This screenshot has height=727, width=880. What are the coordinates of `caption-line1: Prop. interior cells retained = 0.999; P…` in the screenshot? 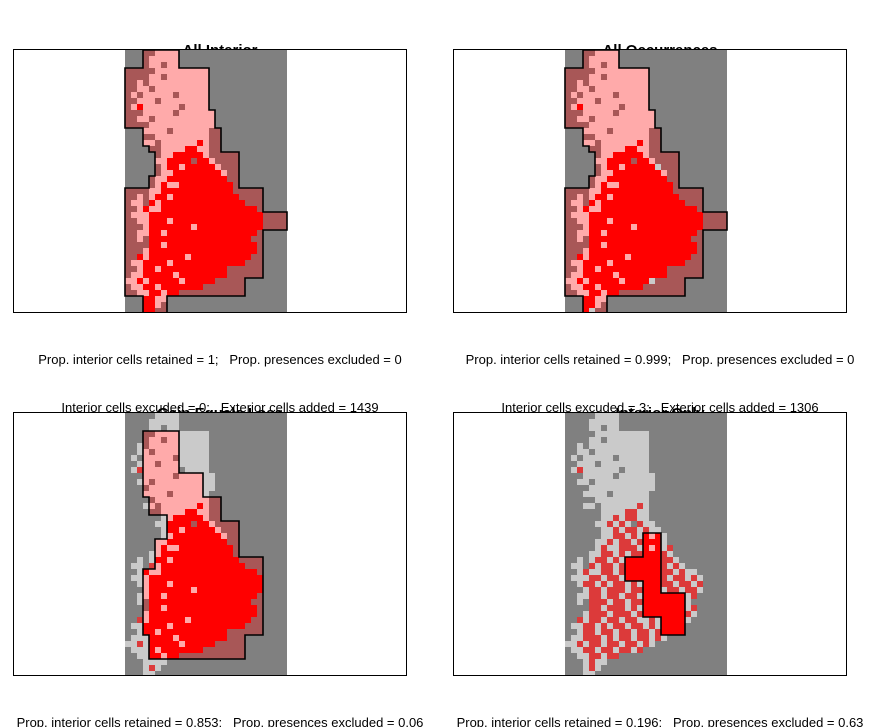 It's located at (660, 359).